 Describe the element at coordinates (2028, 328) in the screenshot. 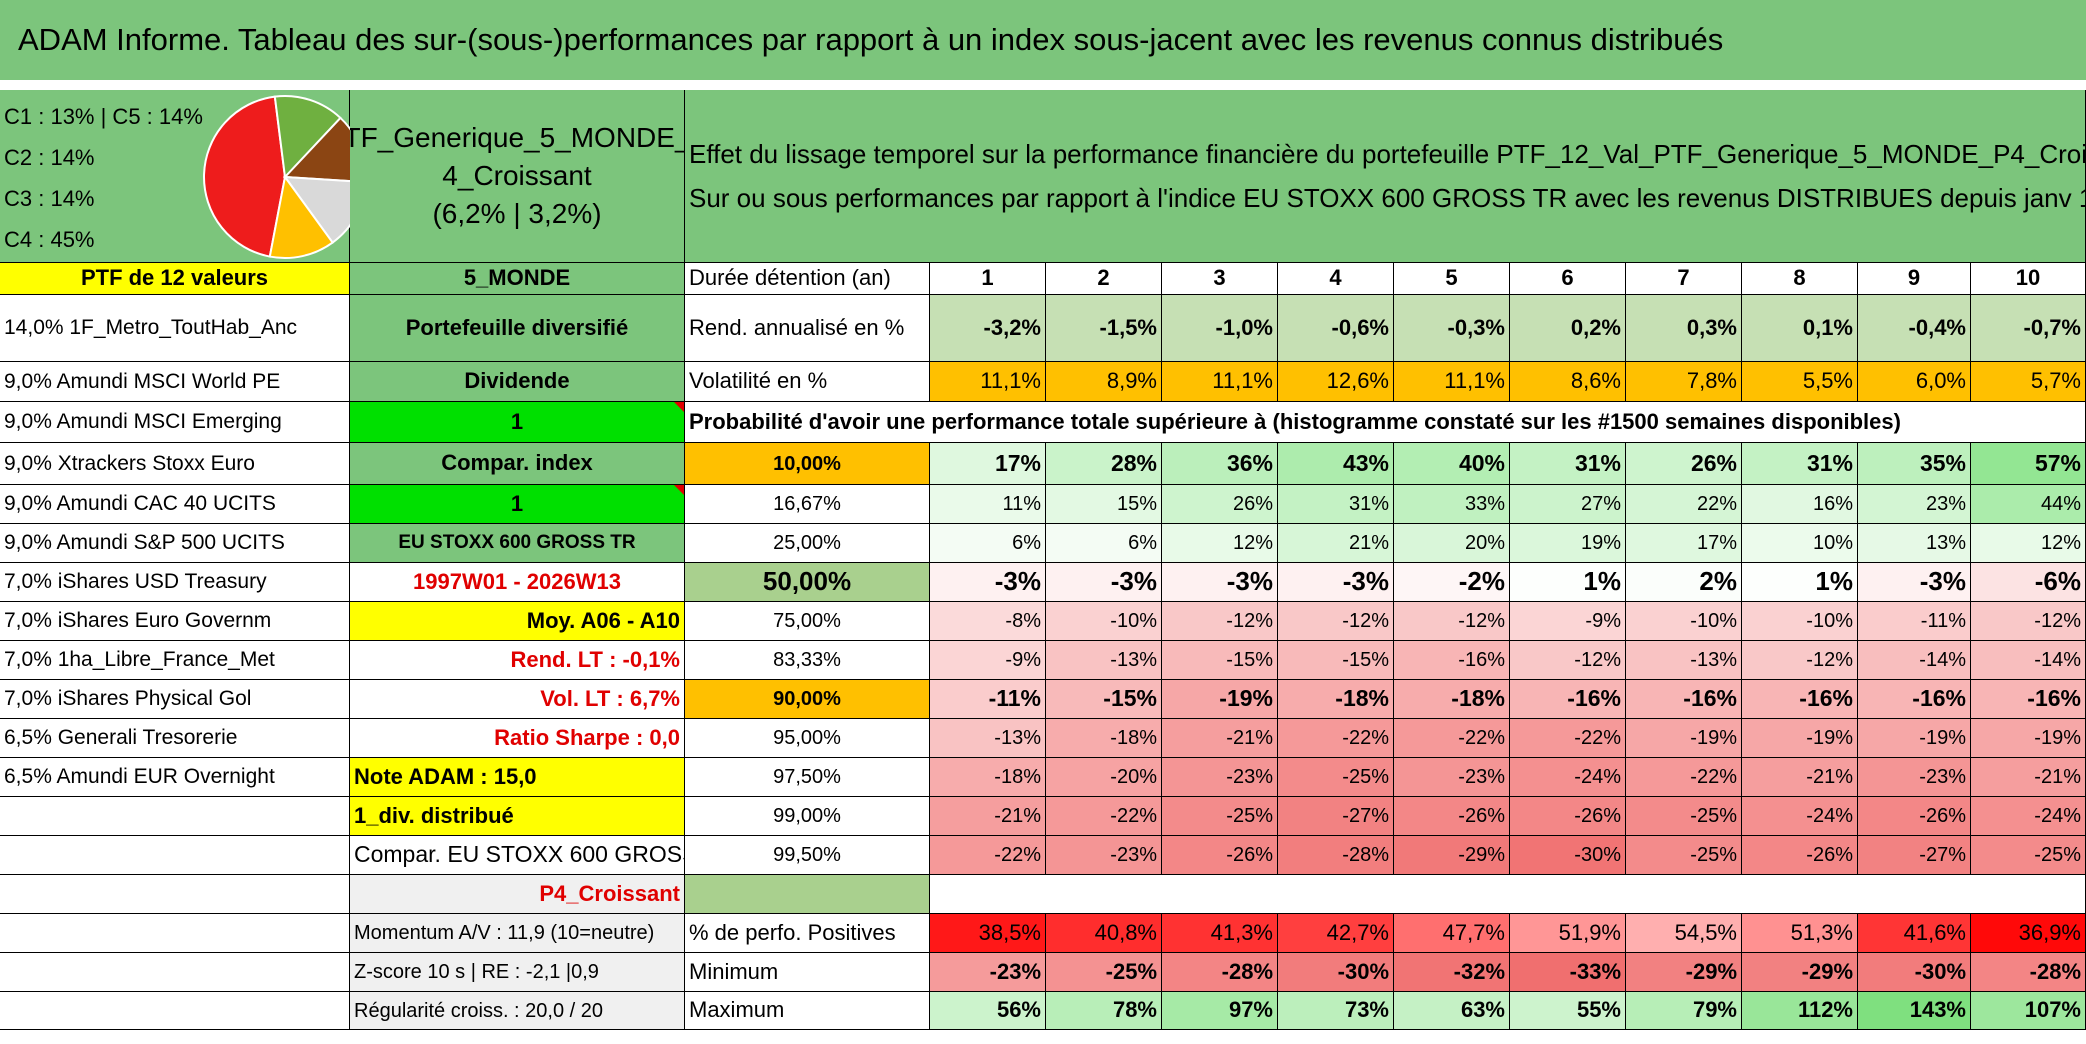

I see `rend-value: -0,7%` at that location.